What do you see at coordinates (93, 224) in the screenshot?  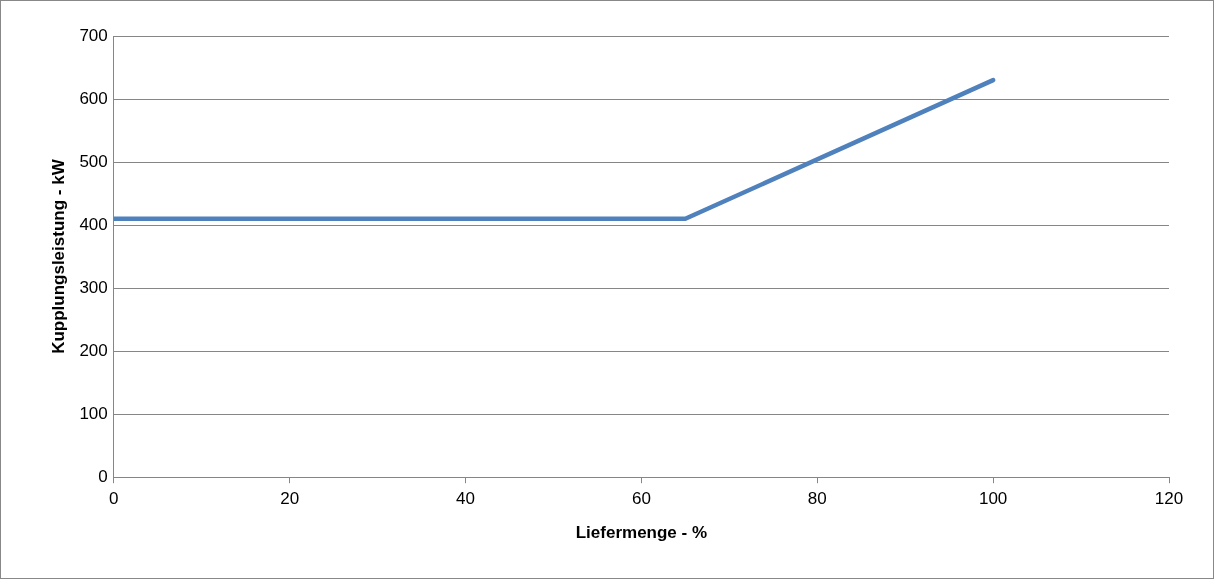 I see `y-tick-label: 400` at bounding box center [93, 224].